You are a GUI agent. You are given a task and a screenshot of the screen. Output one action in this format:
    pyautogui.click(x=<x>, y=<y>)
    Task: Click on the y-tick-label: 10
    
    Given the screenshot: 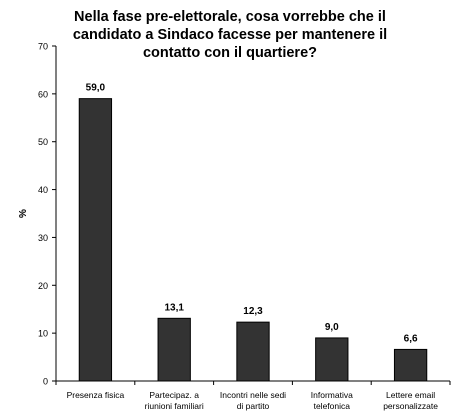 What is the action you would take?
    pyautogui.click(x=43, y=334)
    